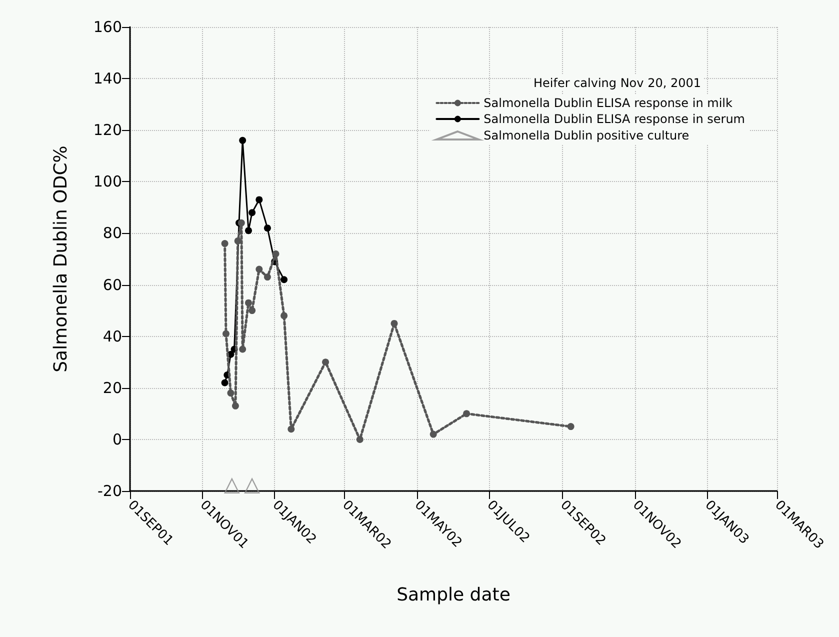  Describe the element at coordinates (107, 181) in the screenshot. I see `y-tick-label: 100` at that location.